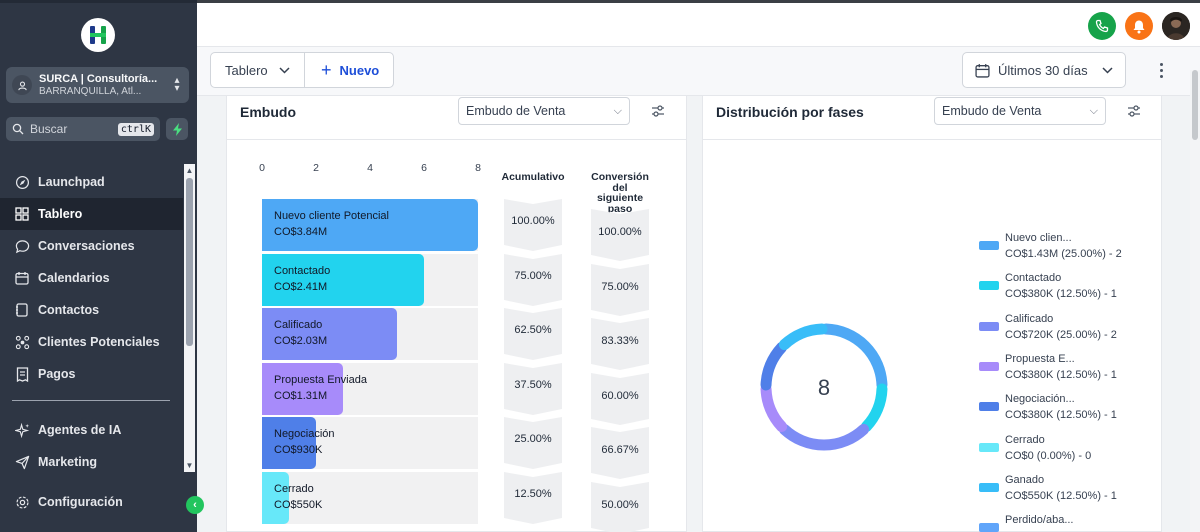 The width and height of the screenshot is (1200, 532). What do you see at coordinates (516, 111) in the screenshot?
I see `funnel-pipeline-value: Embudo de Venta` at bounding box center [516, 111].